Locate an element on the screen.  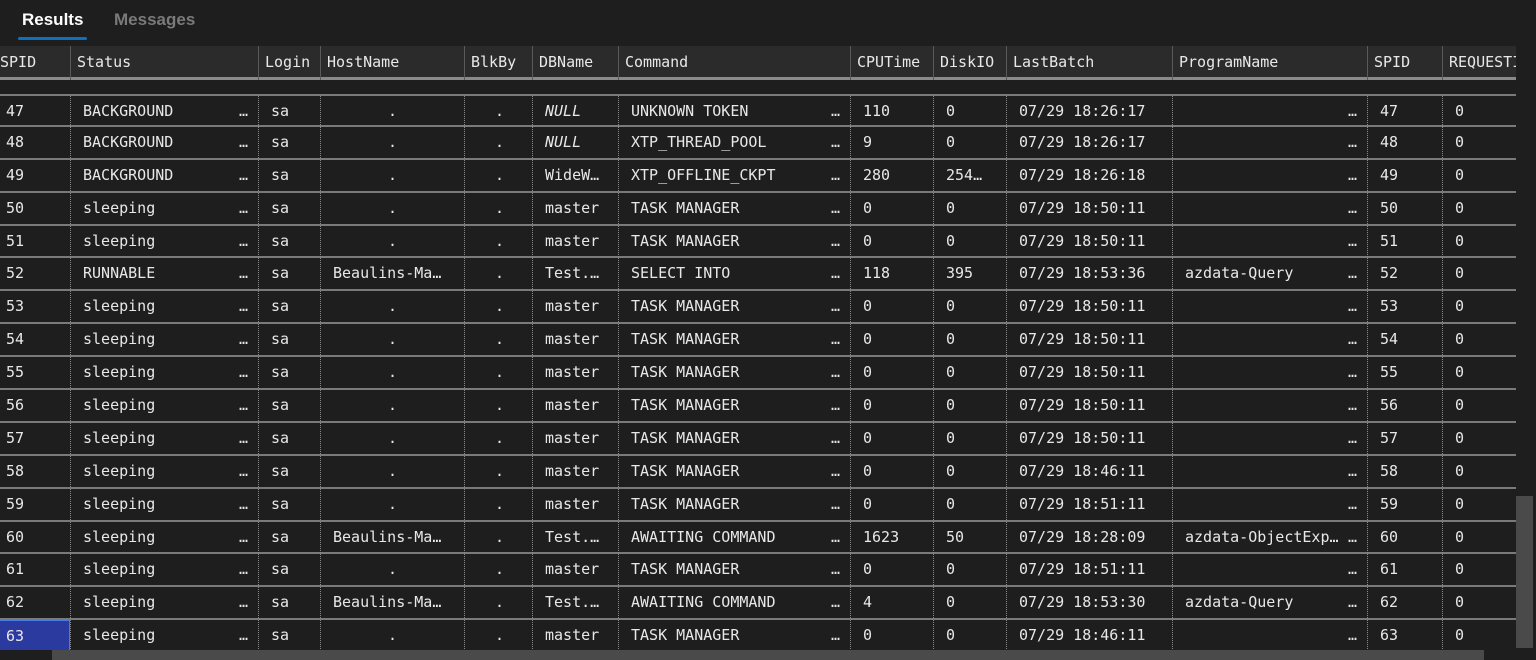
cell-spid: 58 is located at coordinates (1404, 471).